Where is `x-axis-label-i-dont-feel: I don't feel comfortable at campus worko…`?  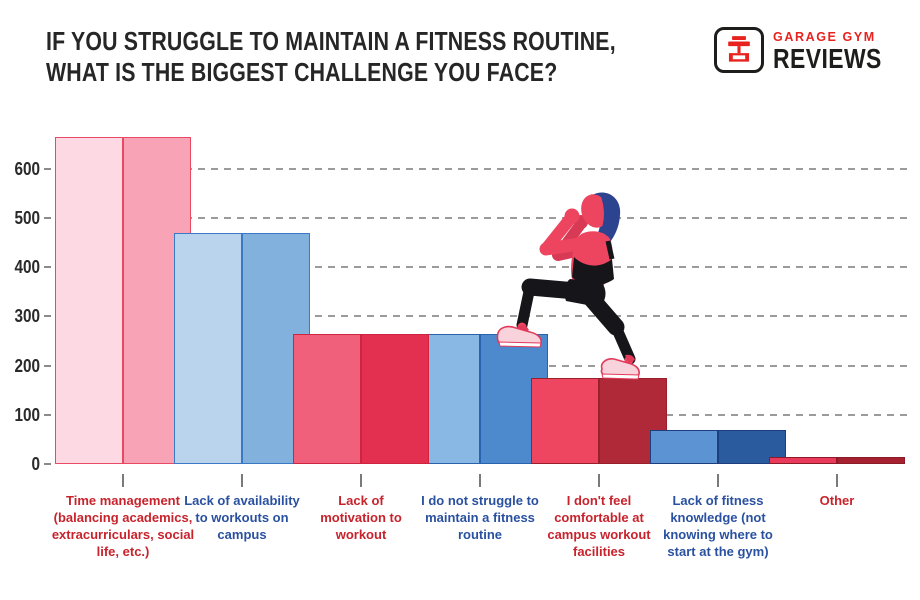 x-axis-label-i-dont-feel: I don't feel comfortable at campus worko… is located at coordinates (599, 526).